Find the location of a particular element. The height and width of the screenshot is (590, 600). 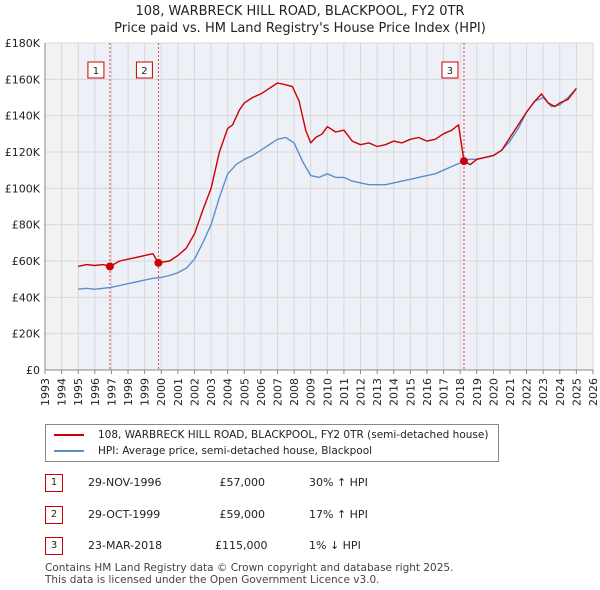

x-tick-label: 2006 is located at coordinates (261, 392).